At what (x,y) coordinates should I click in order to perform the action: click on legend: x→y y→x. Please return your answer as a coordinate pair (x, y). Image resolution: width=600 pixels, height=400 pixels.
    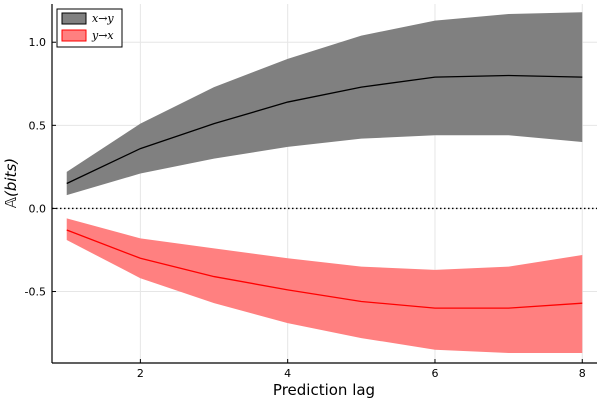
    Looking at the image, I should click on (89, 28).